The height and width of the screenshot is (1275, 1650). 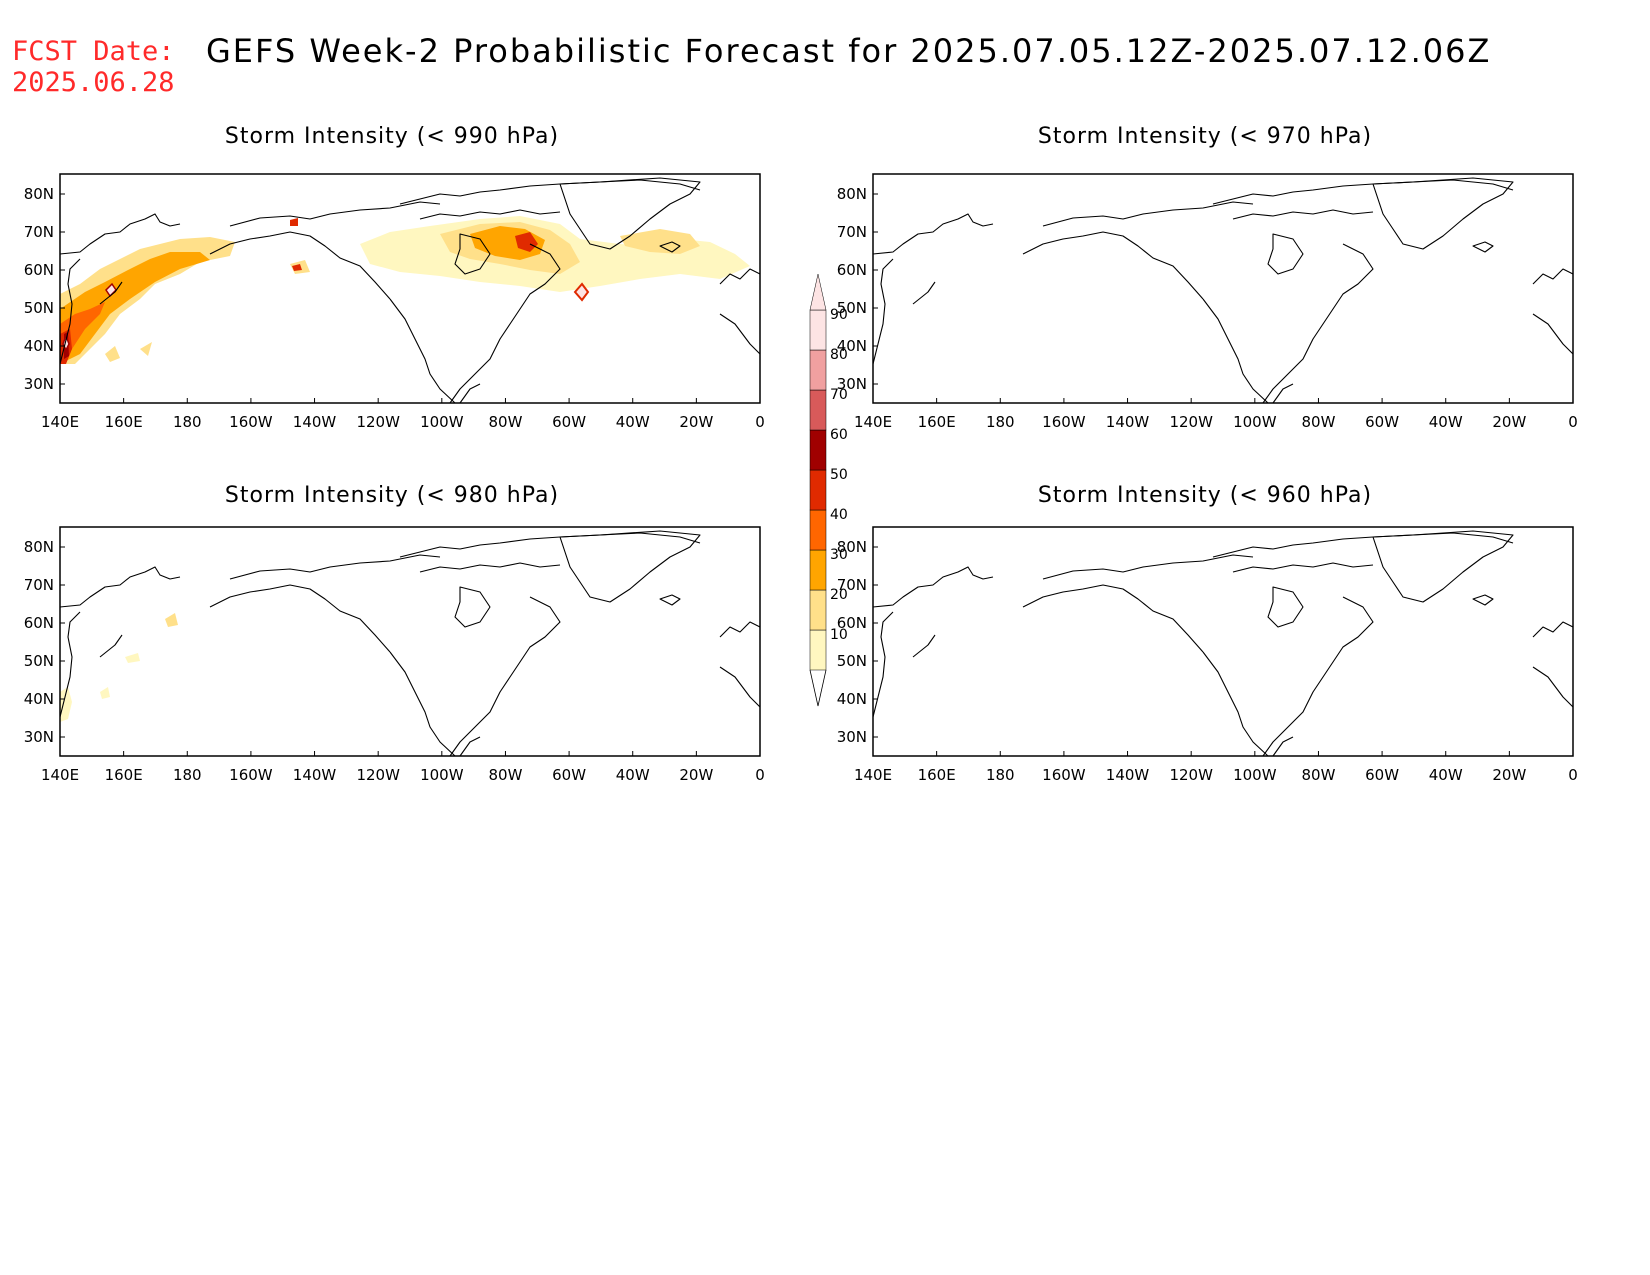 What do you see at coordinates (839, 635) in the screenshot?
I see `colorbar-label: 10` at bounding box center [839, 635].